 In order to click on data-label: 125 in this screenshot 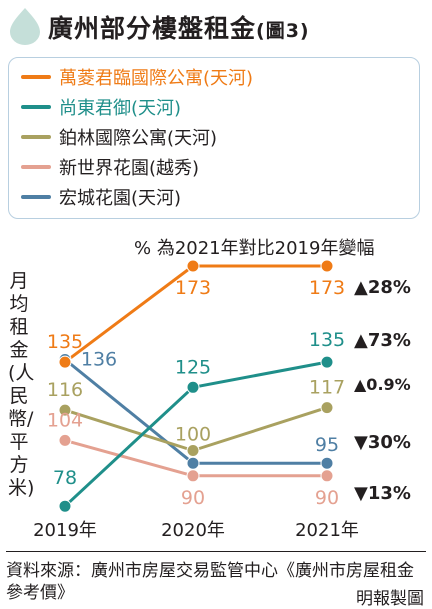, I will do `click(193, 367)`.